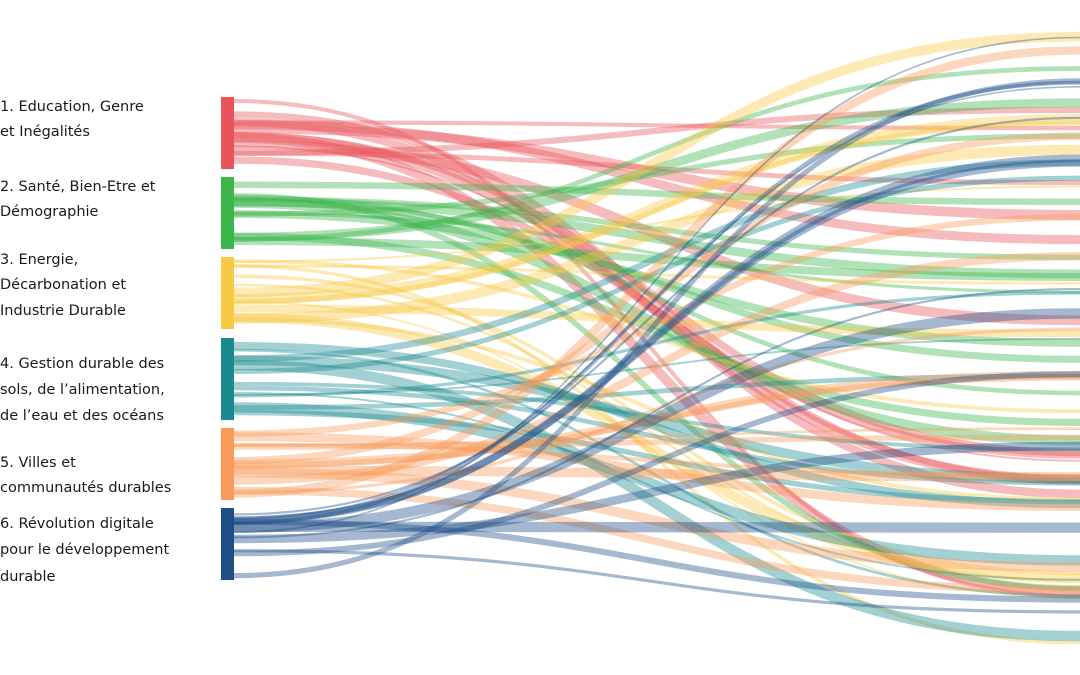 This screenshot has width=1080, height=675. Describe the element at coordinates (27, 577) in the screenshot. I see `node-label: durable` at that location.